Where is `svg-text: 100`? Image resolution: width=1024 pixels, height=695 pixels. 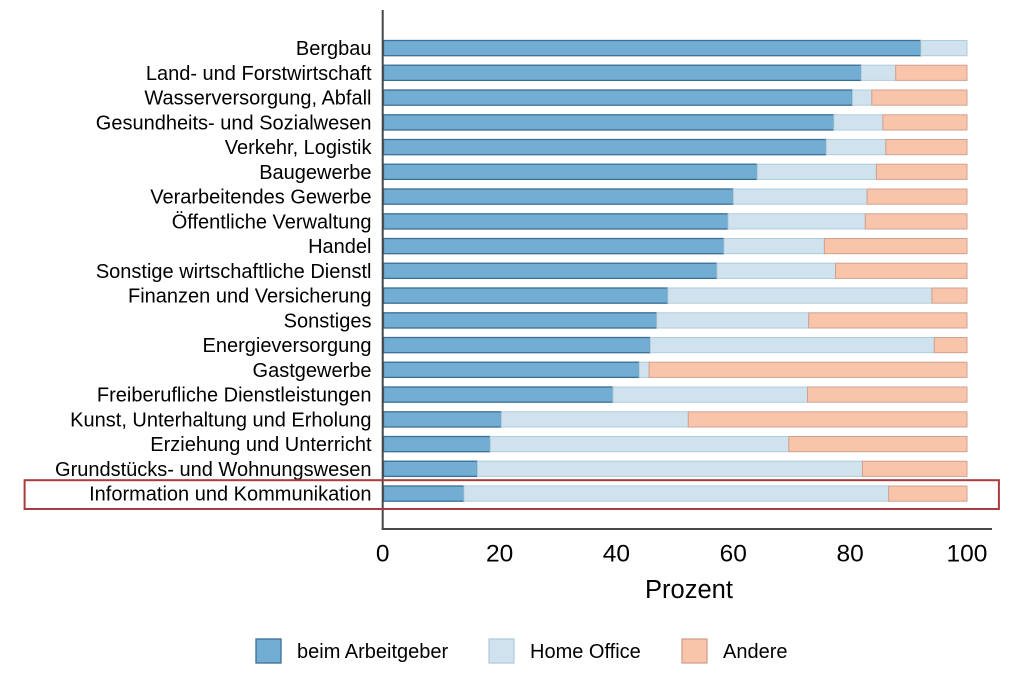 svg-text: 100 is located at coordinates (967, 554).